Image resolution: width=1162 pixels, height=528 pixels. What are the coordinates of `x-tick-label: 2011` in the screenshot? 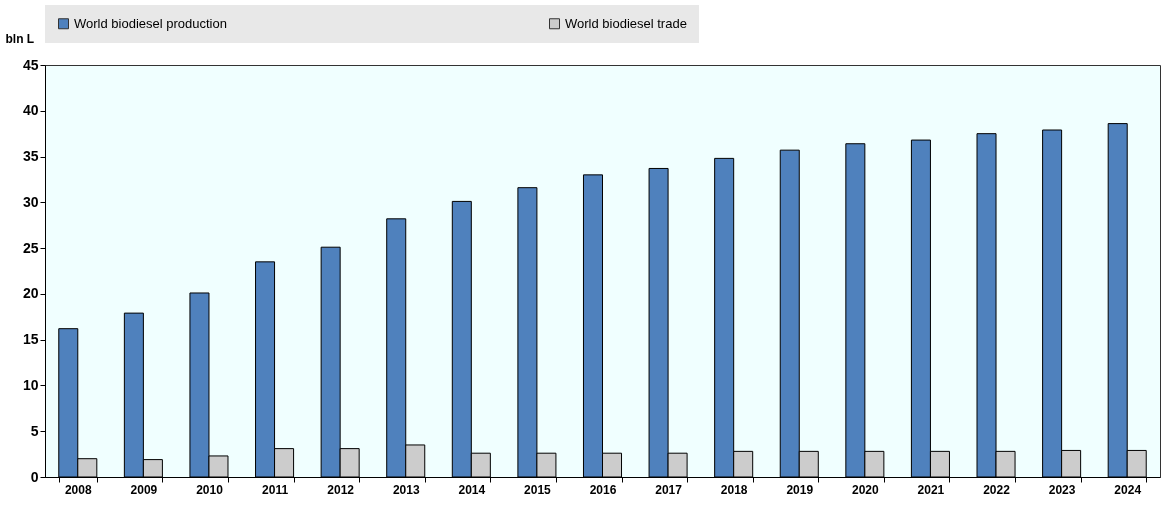 It's located at (275, 489).